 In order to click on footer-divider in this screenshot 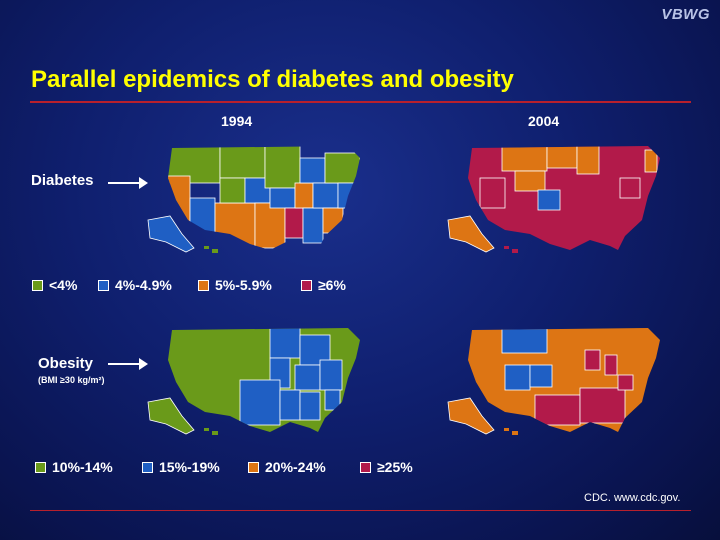, I will do `click(360, 510)`.